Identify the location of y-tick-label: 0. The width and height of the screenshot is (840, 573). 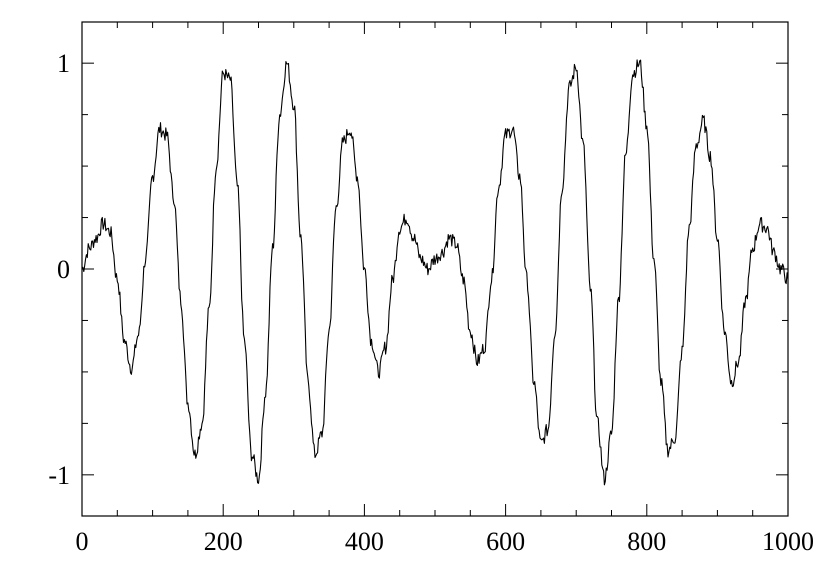
(63, 269).